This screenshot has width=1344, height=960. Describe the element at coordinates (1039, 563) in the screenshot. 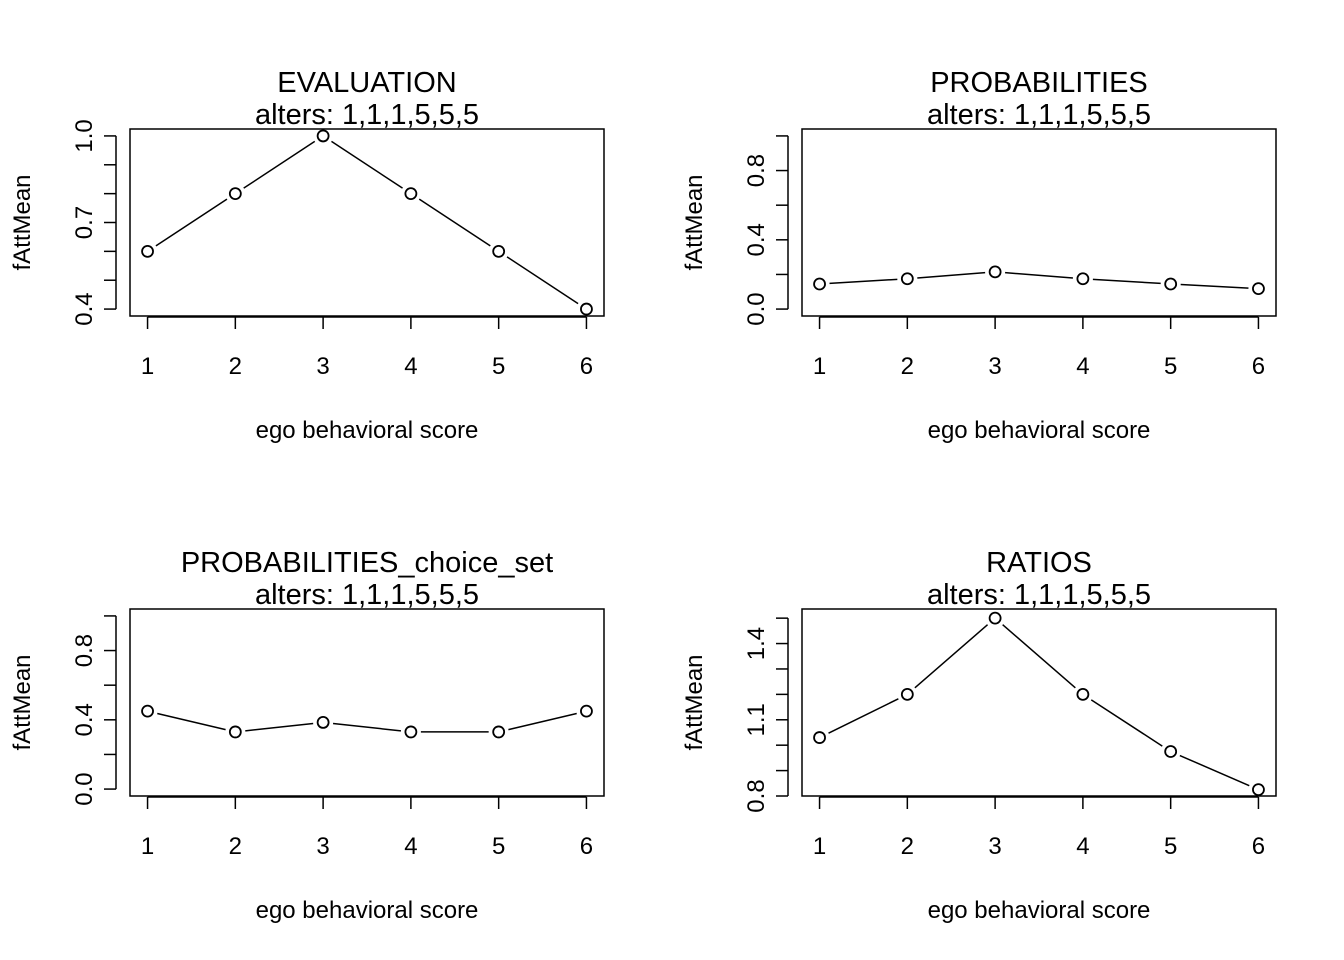

I see `chart-title: RATIOS` at that location.